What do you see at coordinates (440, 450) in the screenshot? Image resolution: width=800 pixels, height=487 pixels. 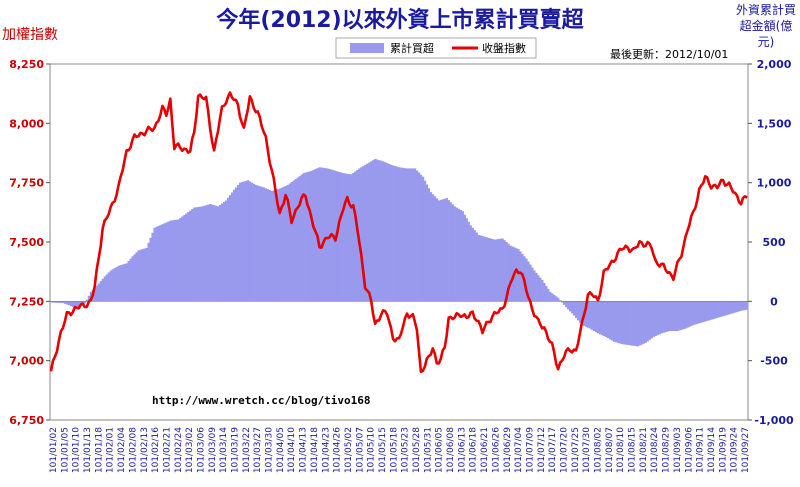 I see `x-tick-label: 101/06/05` at bounding box center [440, 450].